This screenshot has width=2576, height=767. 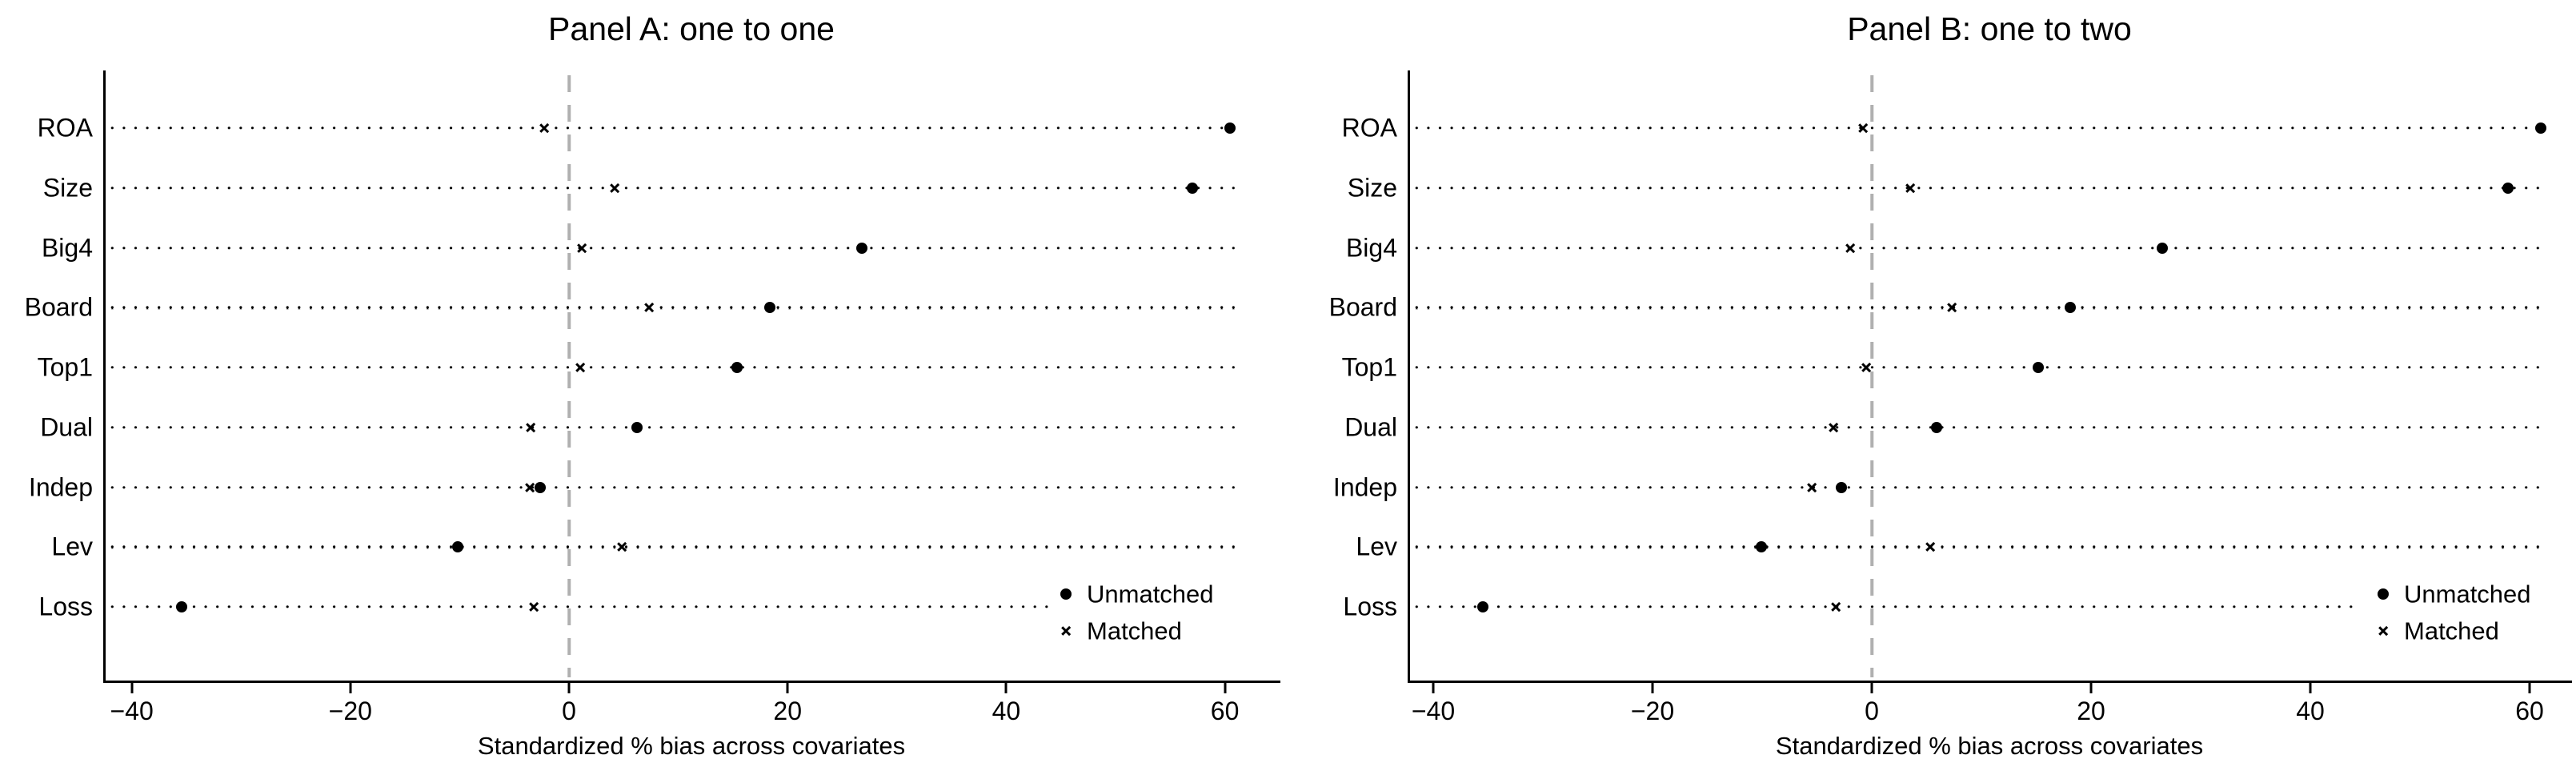 What do you see at coordinates (132, 711) in the screenshot?
I see `panel-a-x-tick-label: −40` at bounding box center [132, 711].